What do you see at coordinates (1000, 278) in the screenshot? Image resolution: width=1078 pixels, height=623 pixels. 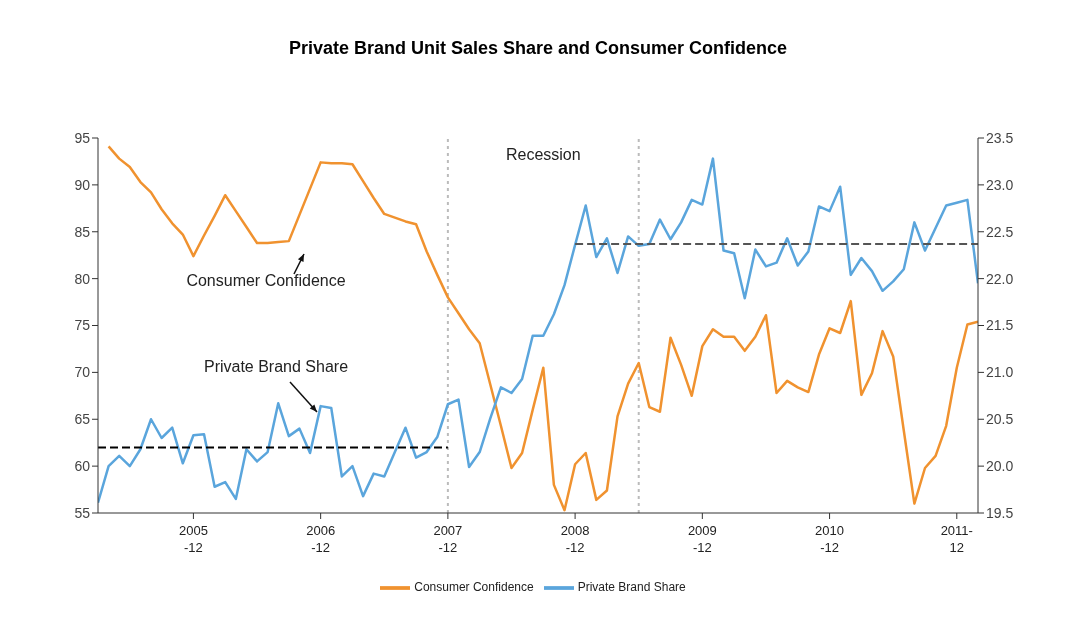 I see `y2-tick-label: 22.0` at bounding box center [1000, 278].